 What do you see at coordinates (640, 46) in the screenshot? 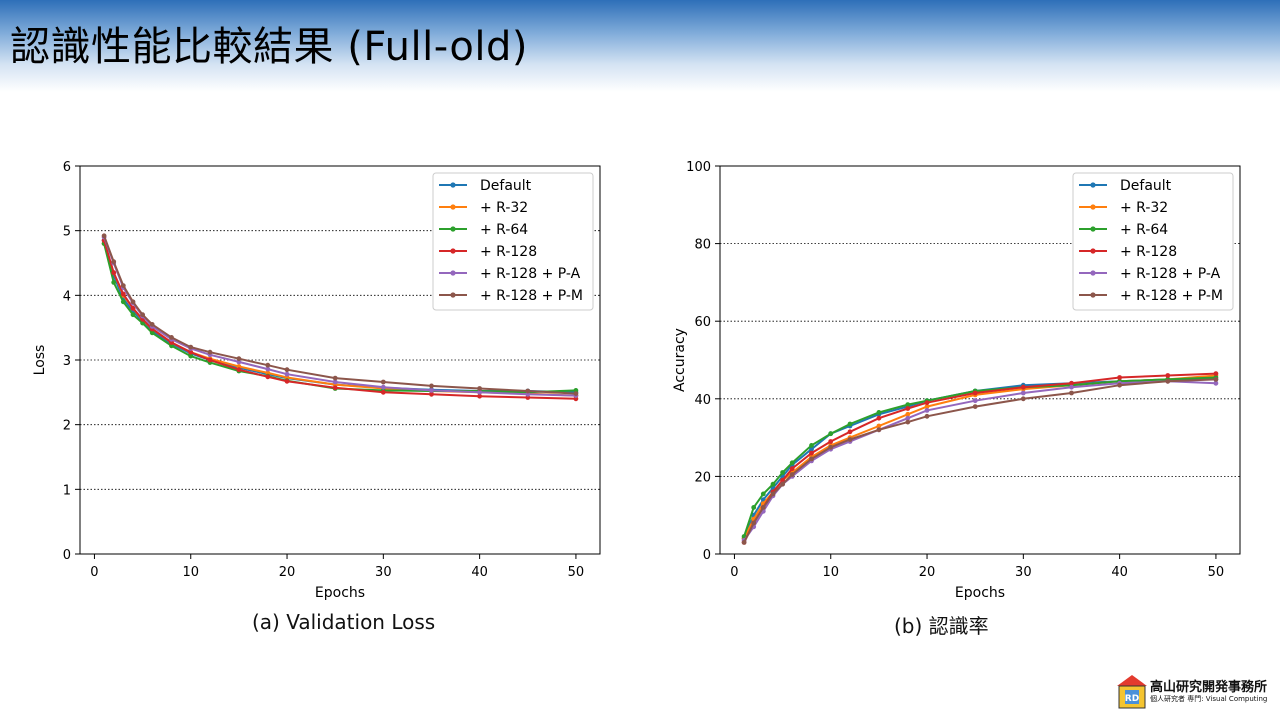
I see `header-band` at bounding box center [640, 46].